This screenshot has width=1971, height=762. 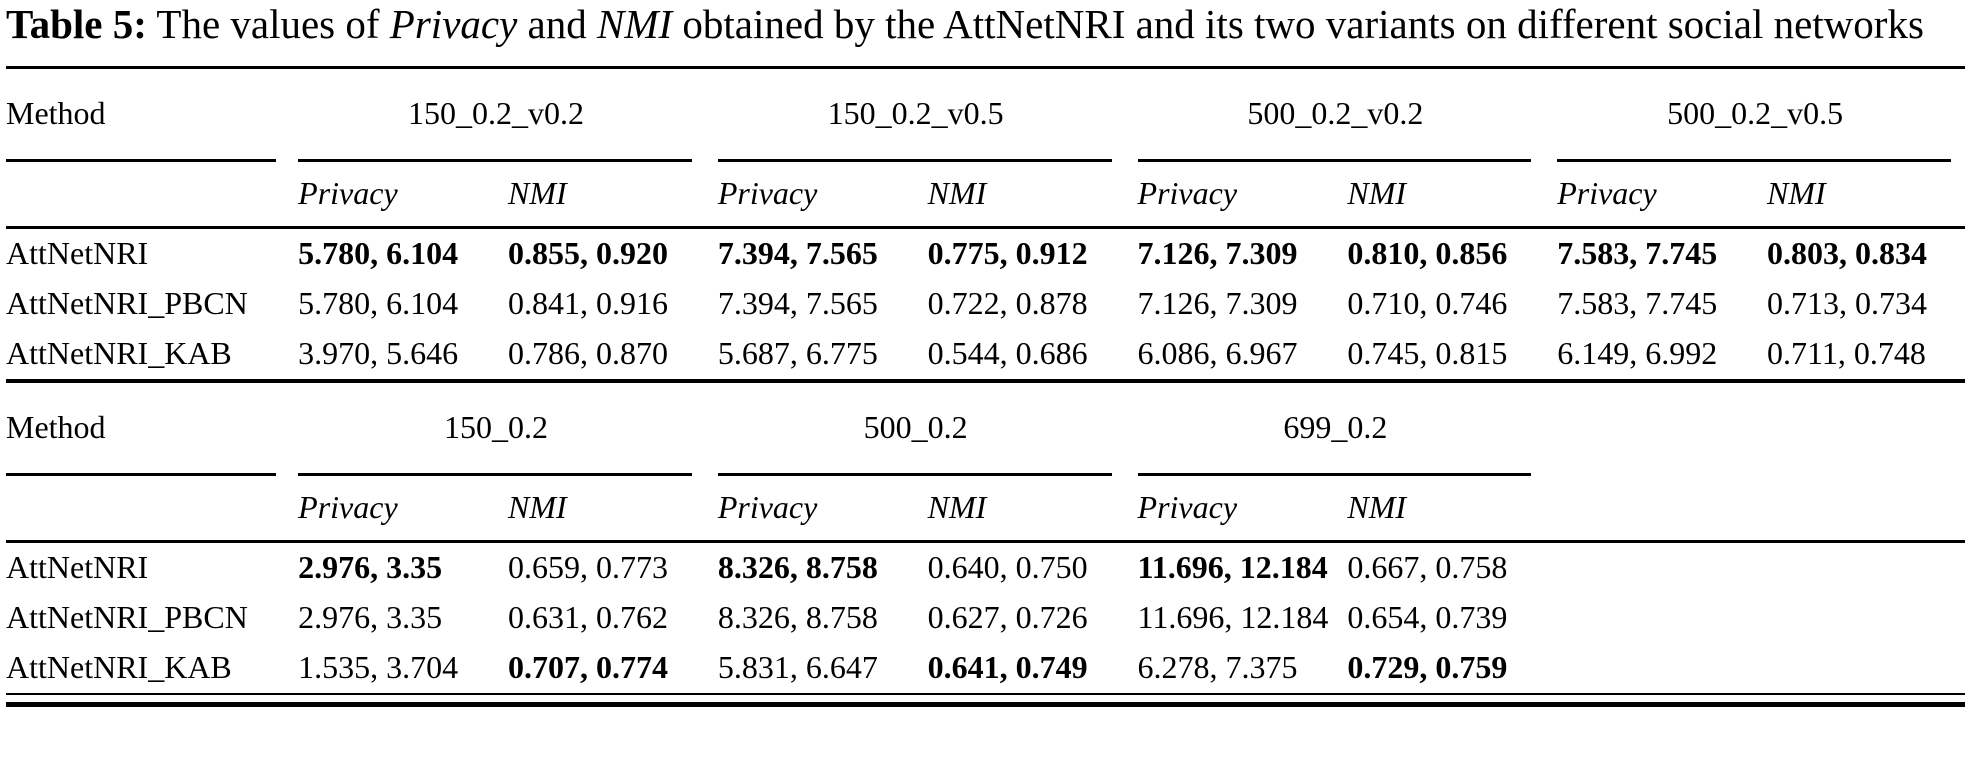 I want to click on value-cell: 0.667, 0.758, so click(x=1427, y=567).